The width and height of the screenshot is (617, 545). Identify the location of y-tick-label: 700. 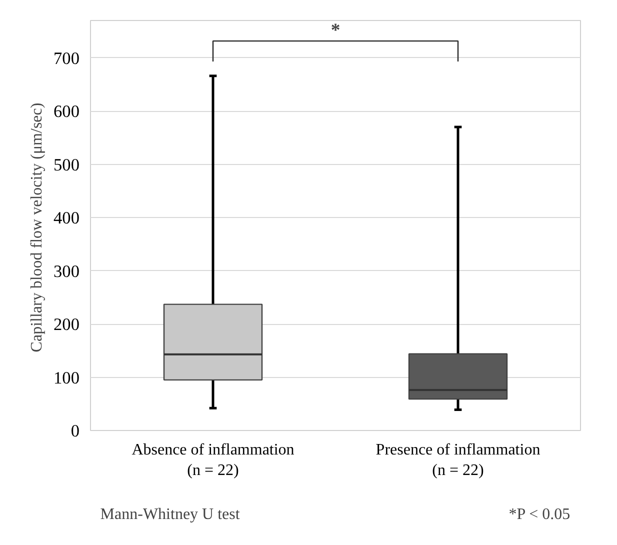
(67, 58).